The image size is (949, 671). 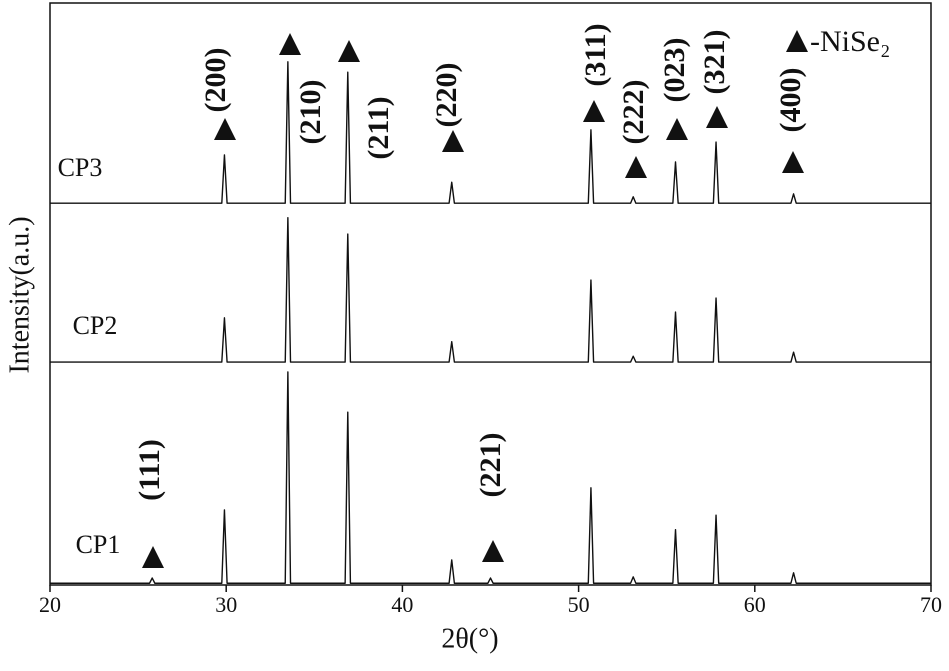 I want to click on peak-label: (321), so click(x=714, y=62).